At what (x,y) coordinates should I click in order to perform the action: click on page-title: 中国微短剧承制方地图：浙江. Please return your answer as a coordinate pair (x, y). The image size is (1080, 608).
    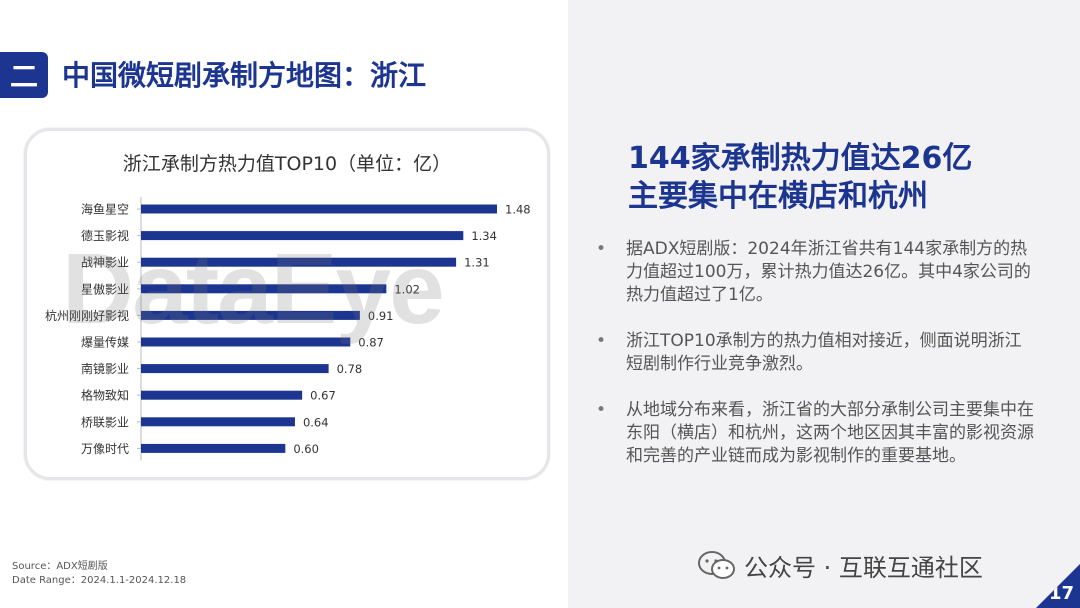
    Looking at the image, I should click on (244, 75).